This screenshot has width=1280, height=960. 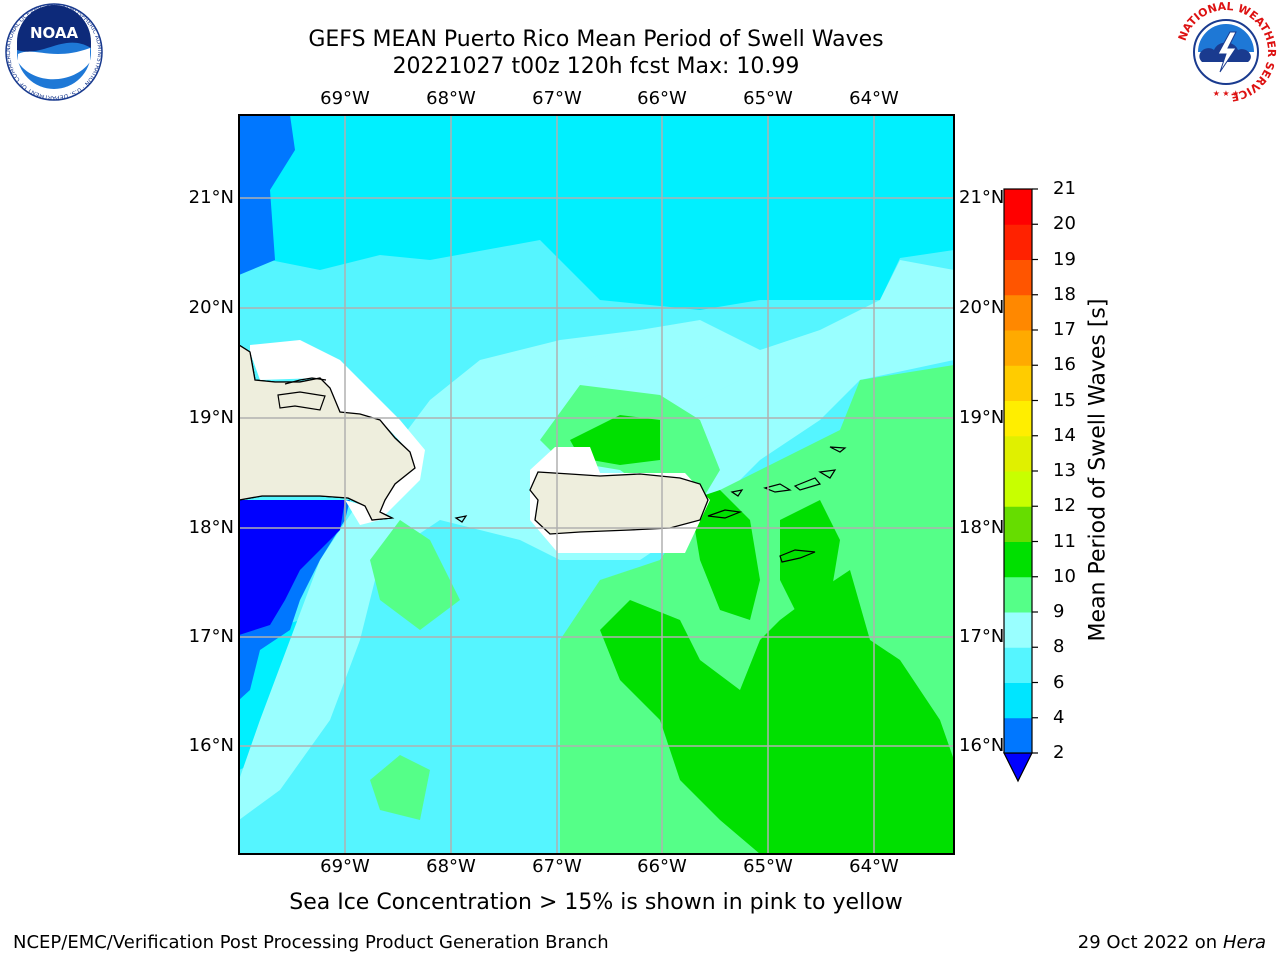 What do you see at coordinates (874, 866) in the screenshot?
I see `lon-tick-bottom-64w: 64°W` at bounding box center [874, 866].